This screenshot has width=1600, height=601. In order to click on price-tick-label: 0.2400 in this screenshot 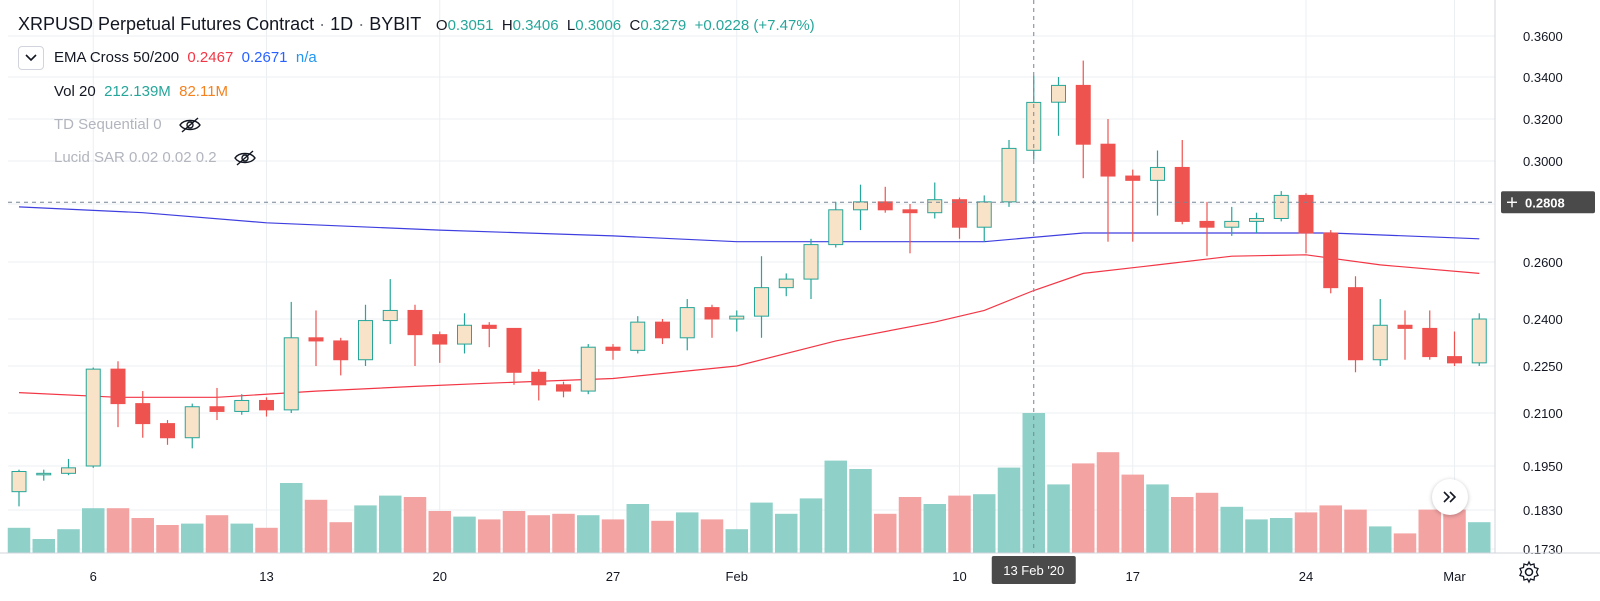, I will do `click(1543, 319)`.